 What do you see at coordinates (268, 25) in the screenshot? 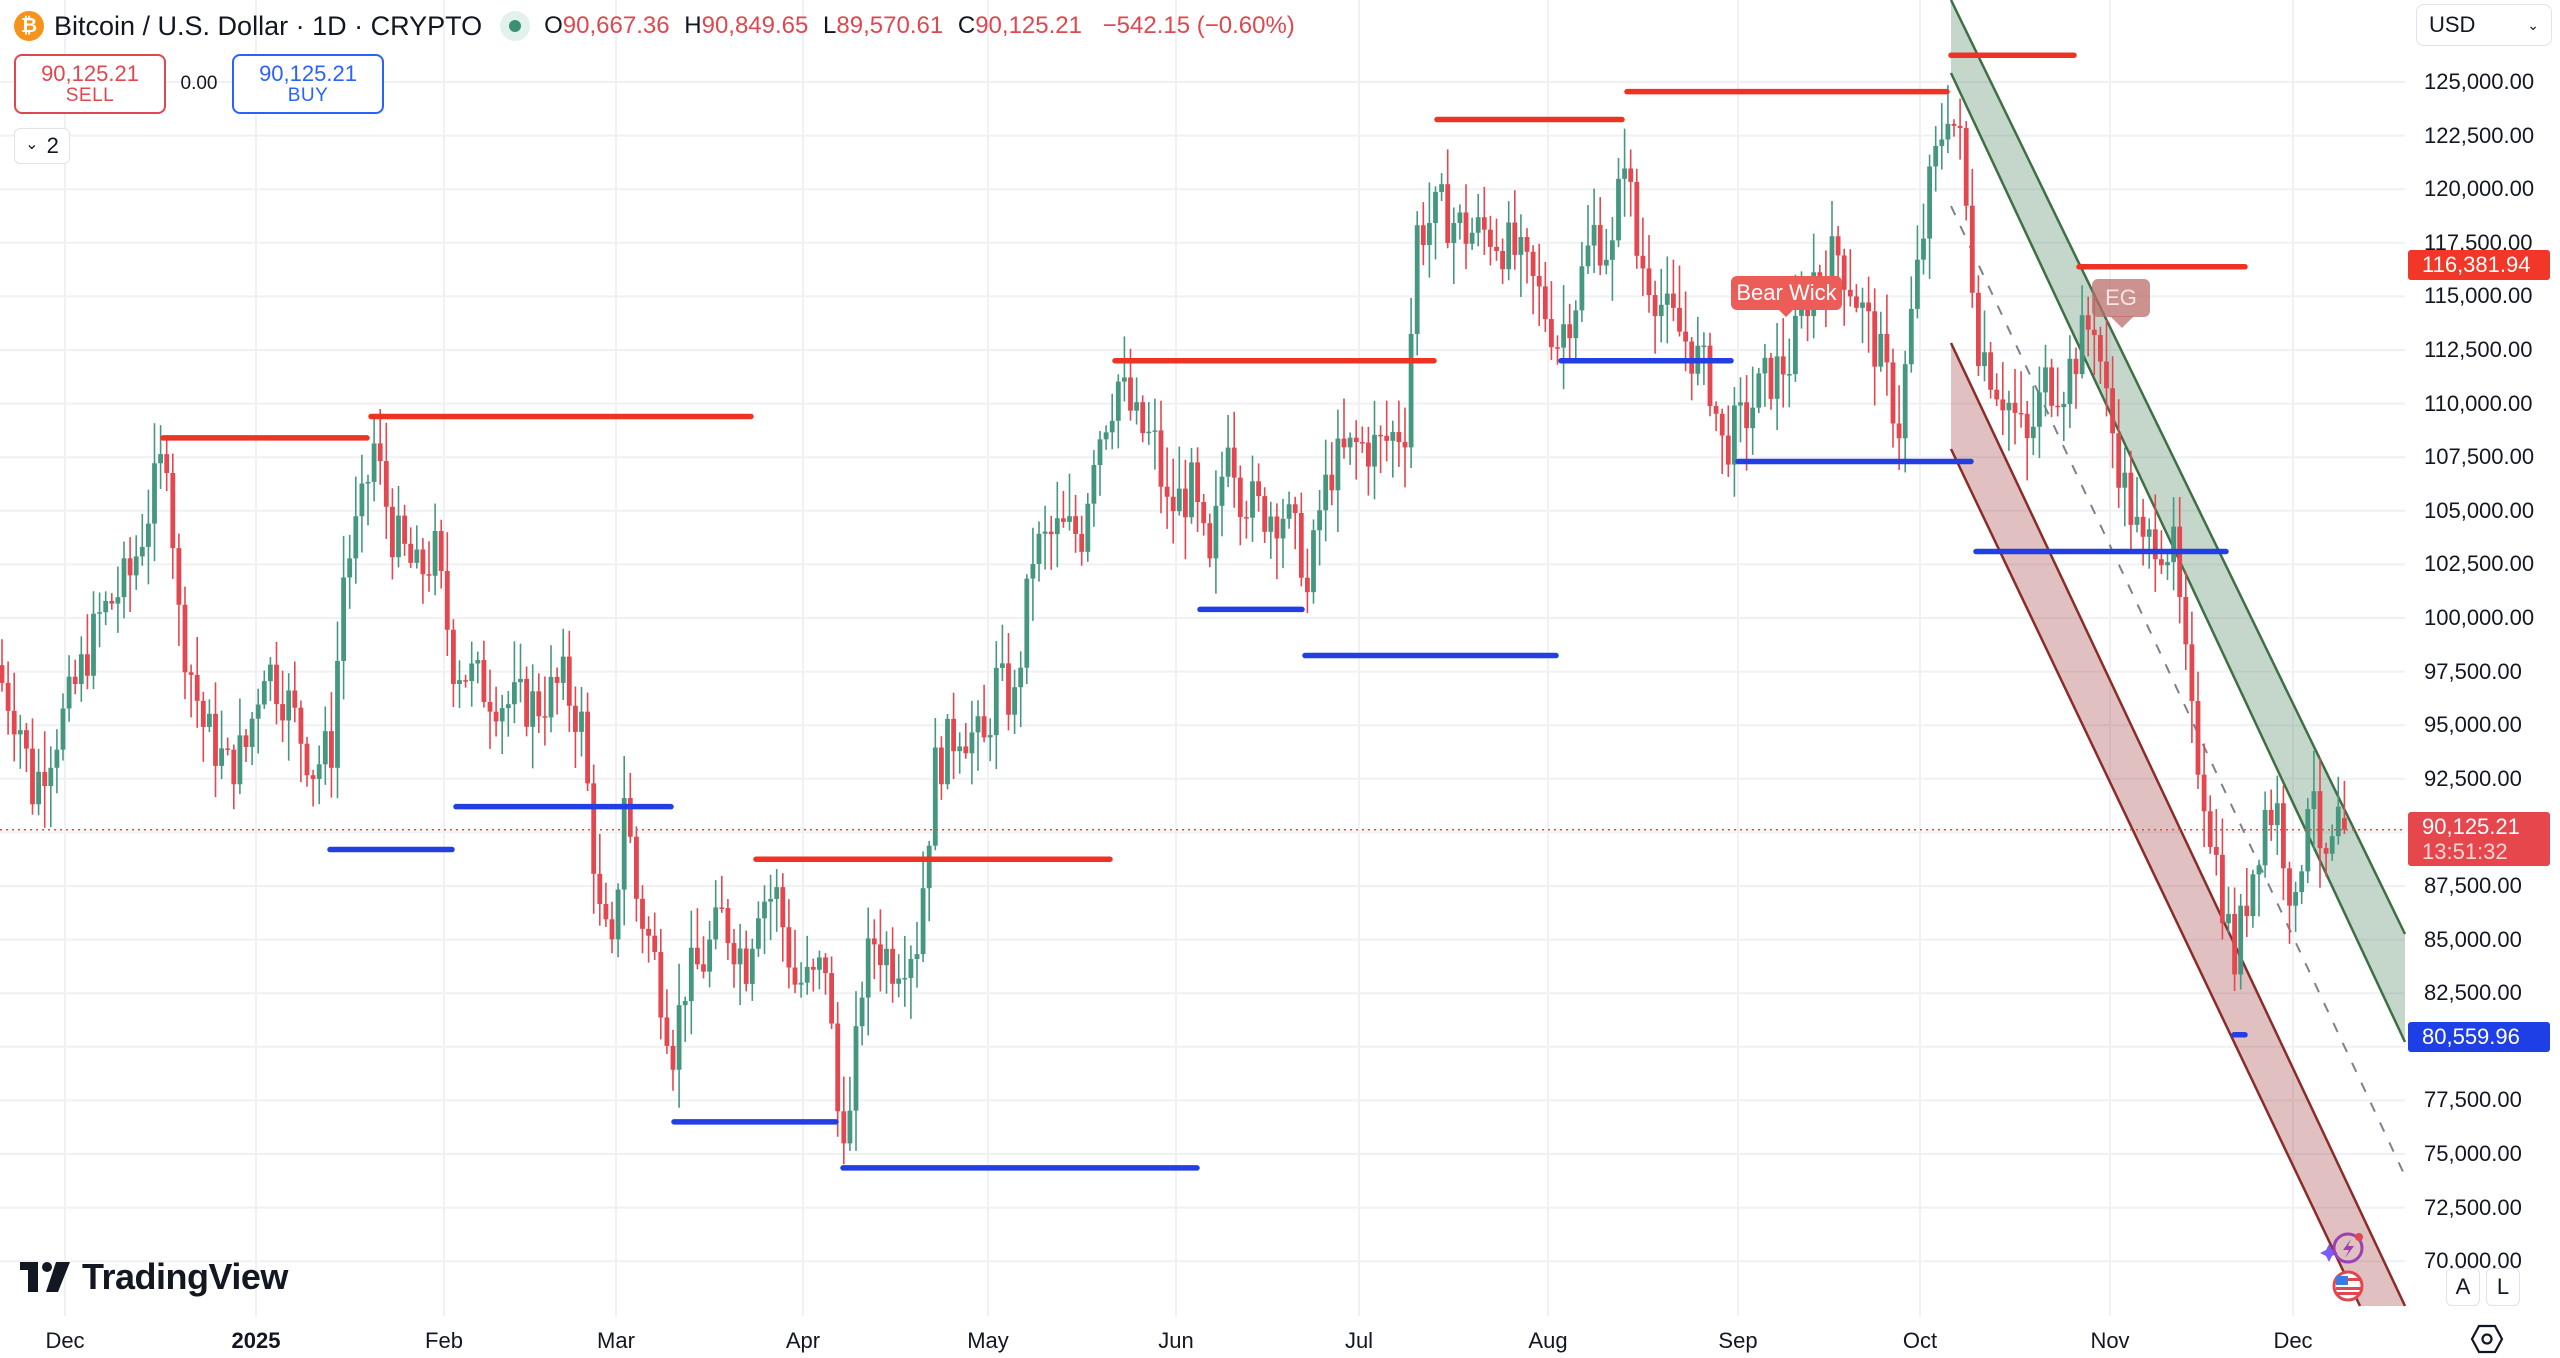
I see `symbol-title: Bitcoin / U.S. Dollar · 1D · CRYPTO` at bounding box center [268, 25].